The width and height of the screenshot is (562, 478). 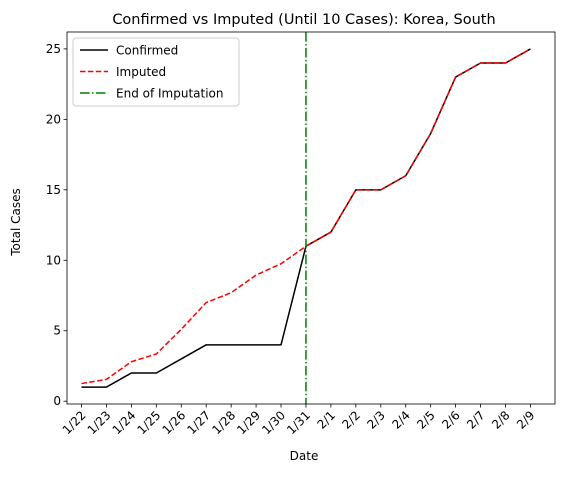 What do you see at coordinates (141, 72) in the screenshot?
I see `legend-label-1: Imputed` at bounding box center [141, 72].